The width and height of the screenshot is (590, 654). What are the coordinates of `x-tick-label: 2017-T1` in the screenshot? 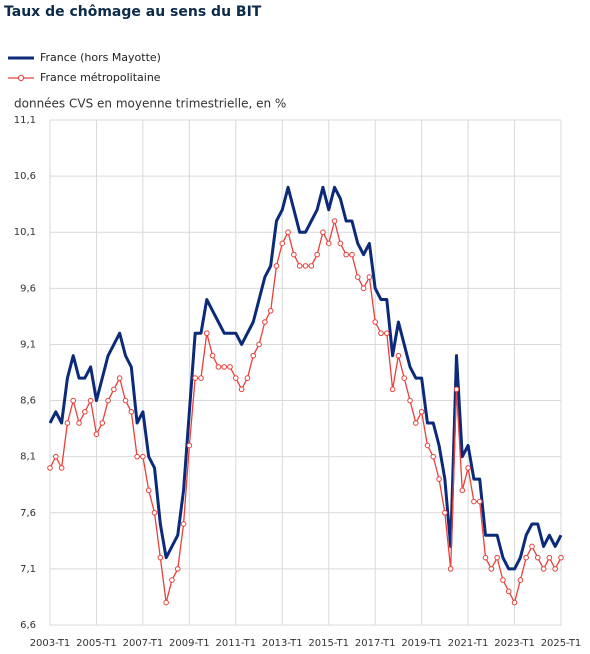 It's located at (375, 643).